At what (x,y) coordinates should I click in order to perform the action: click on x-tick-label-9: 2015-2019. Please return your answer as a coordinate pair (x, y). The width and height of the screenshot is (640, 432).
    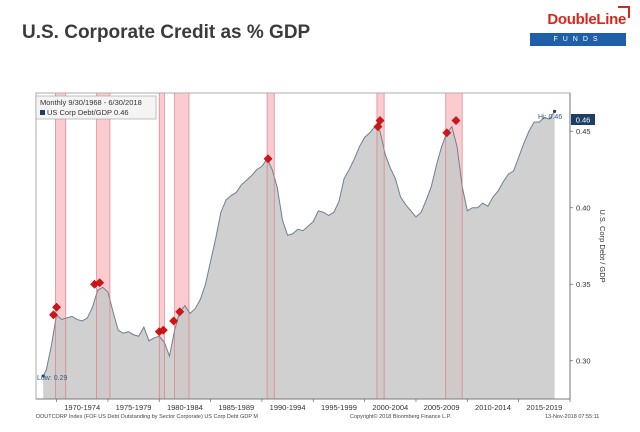
    Looking at the image, I should click on (544, 407).